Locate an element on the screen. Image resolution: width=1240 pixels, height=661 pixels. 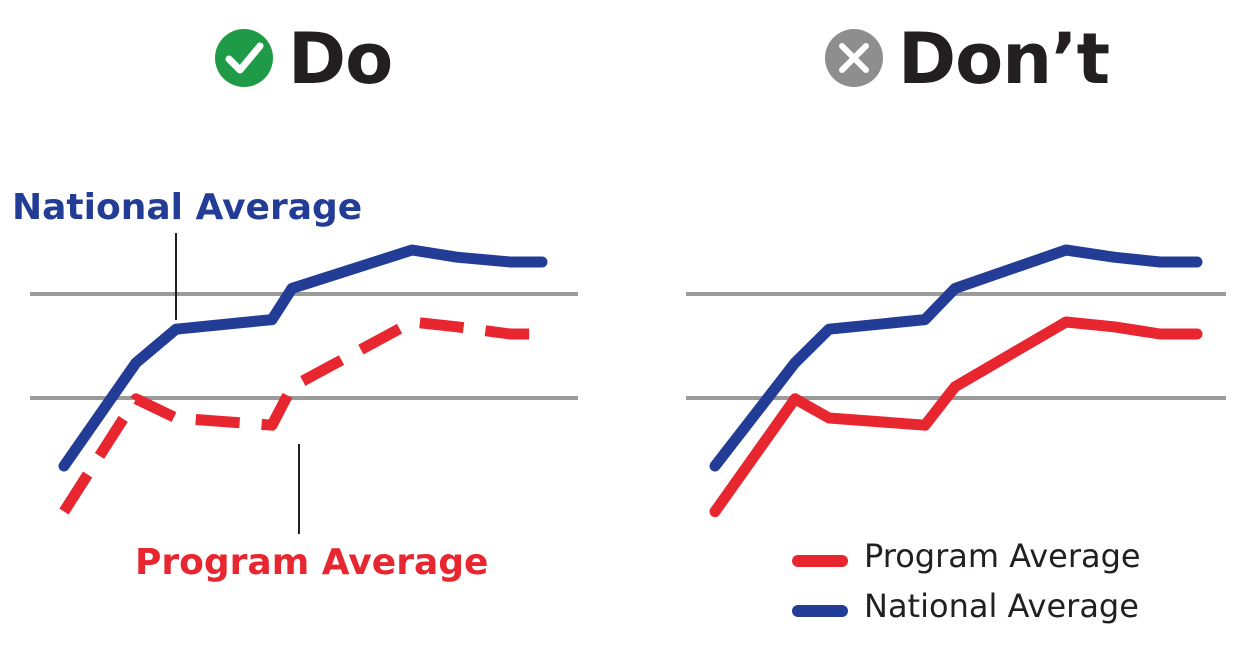
legend-label-program: Program Average is located at coordinates (1002, 556).